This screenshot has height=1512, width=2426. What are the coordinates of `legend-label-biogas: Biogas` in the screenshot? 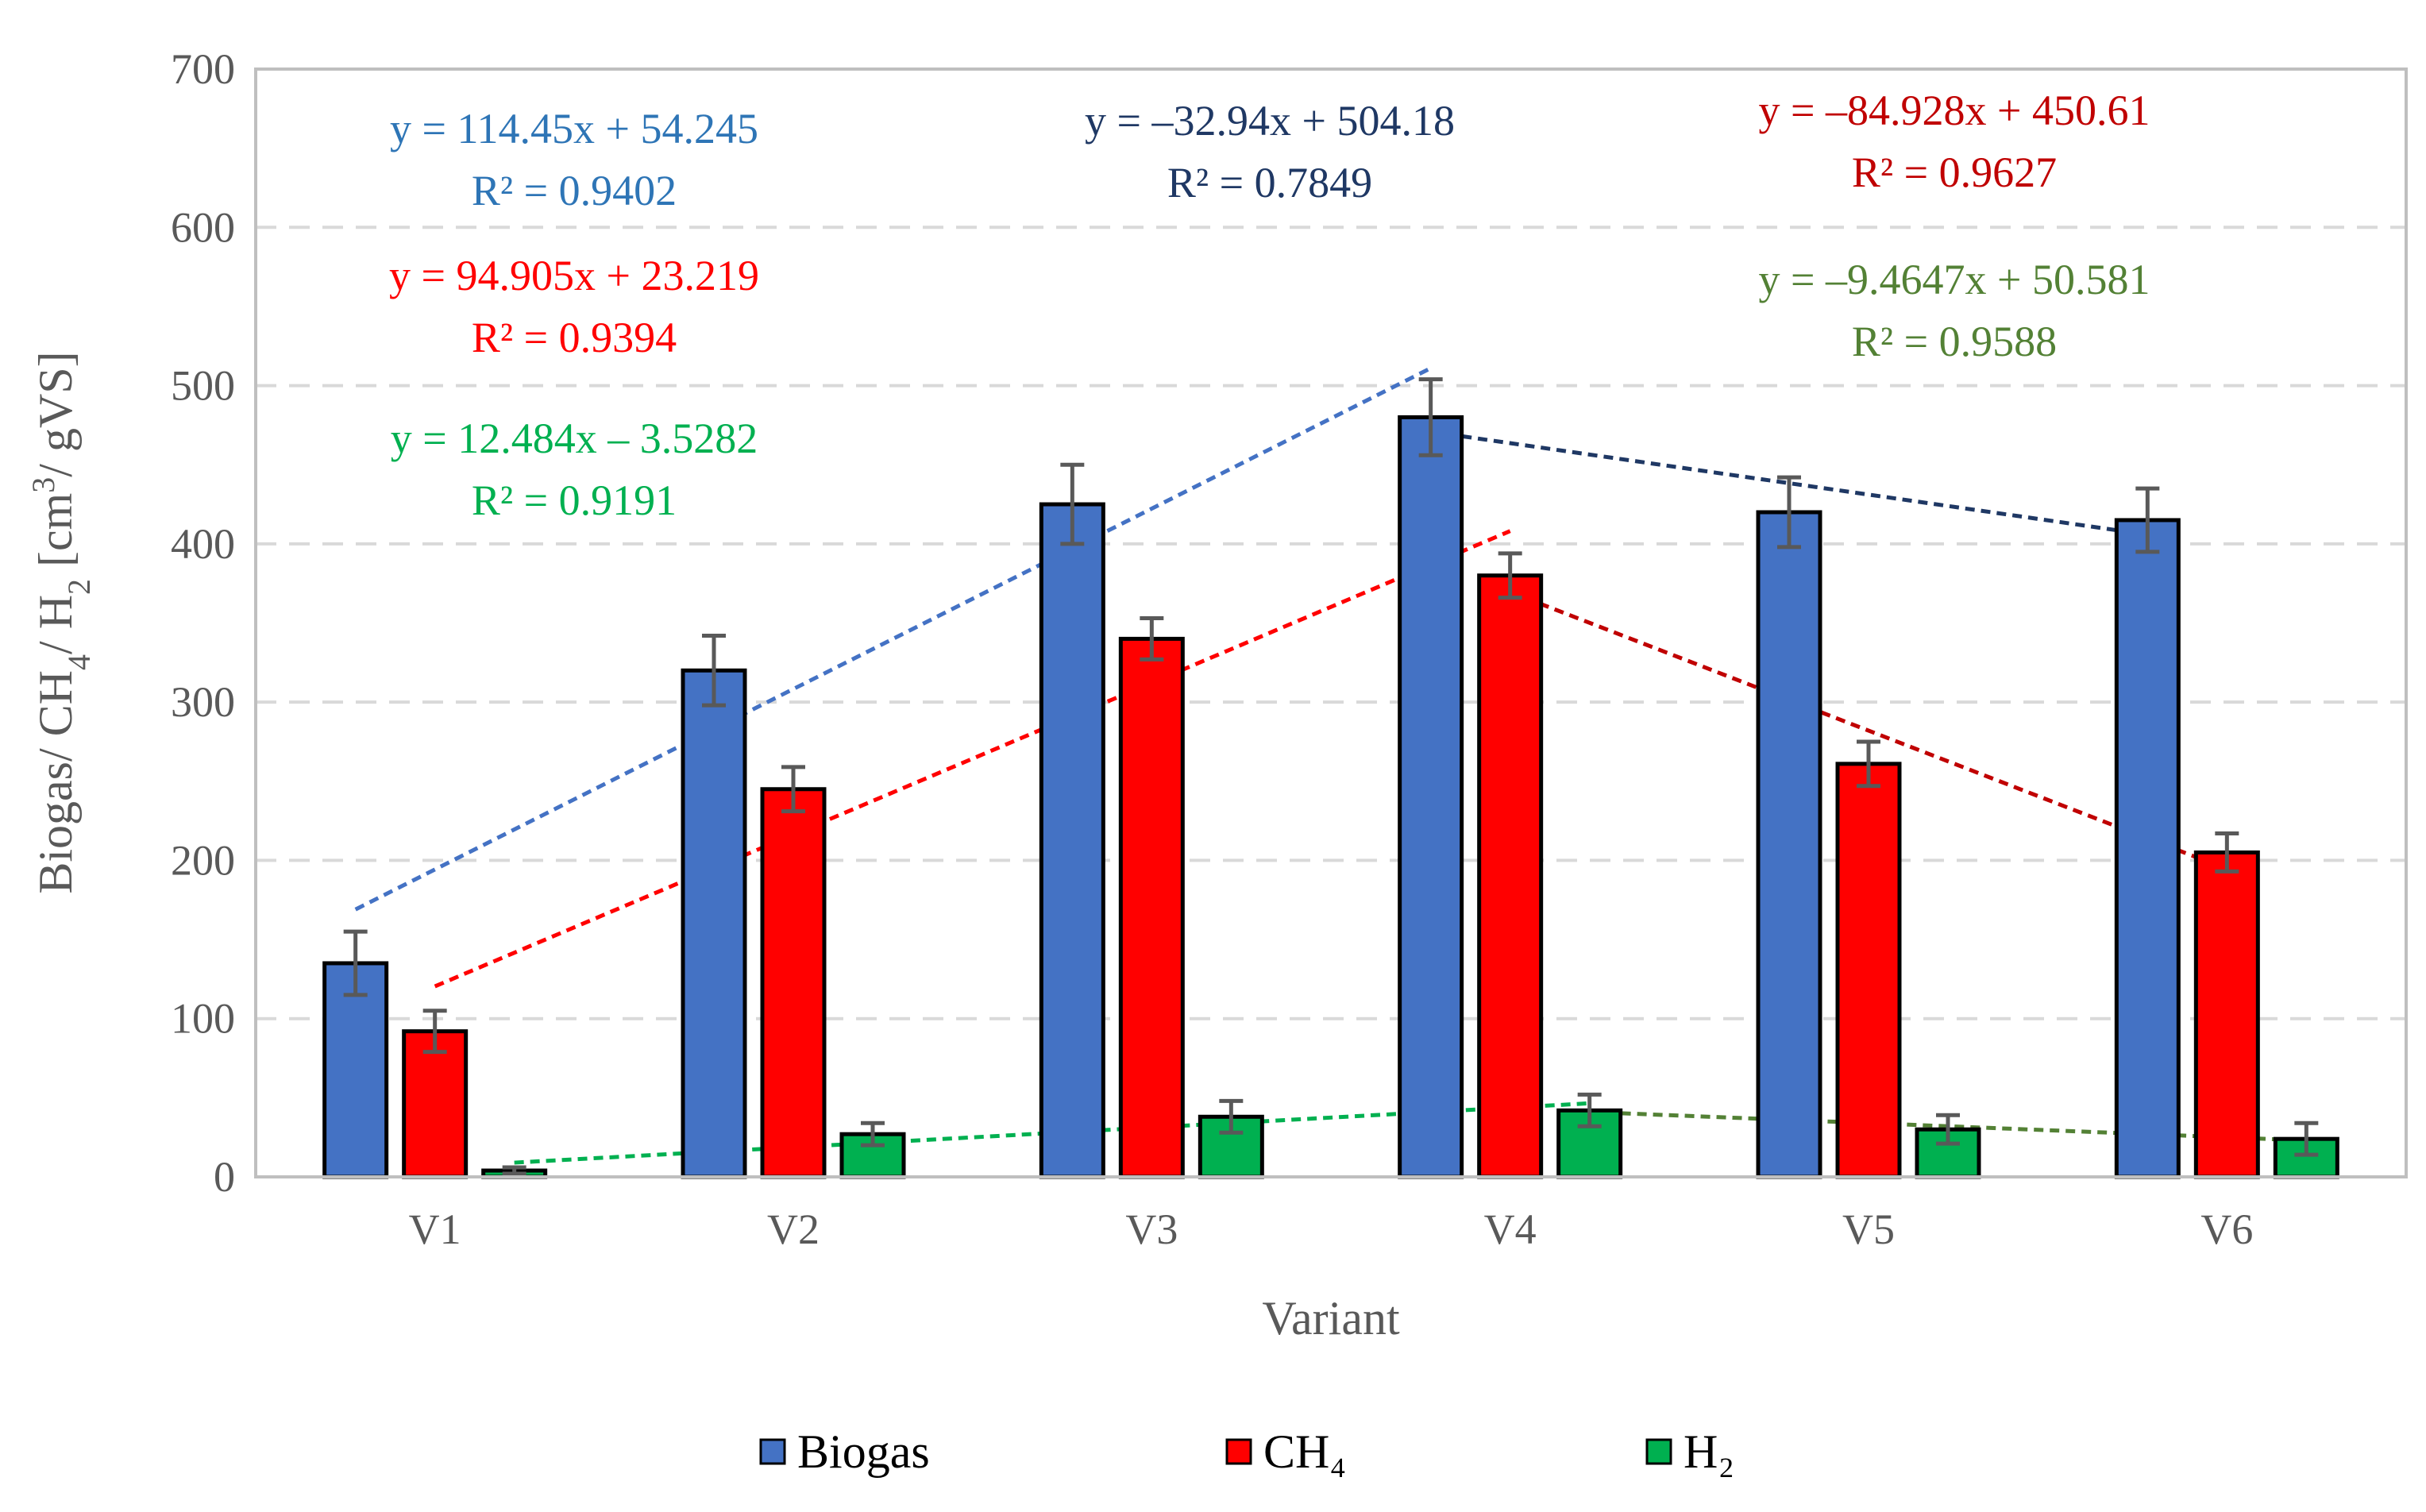 It's located at (863, 1451).